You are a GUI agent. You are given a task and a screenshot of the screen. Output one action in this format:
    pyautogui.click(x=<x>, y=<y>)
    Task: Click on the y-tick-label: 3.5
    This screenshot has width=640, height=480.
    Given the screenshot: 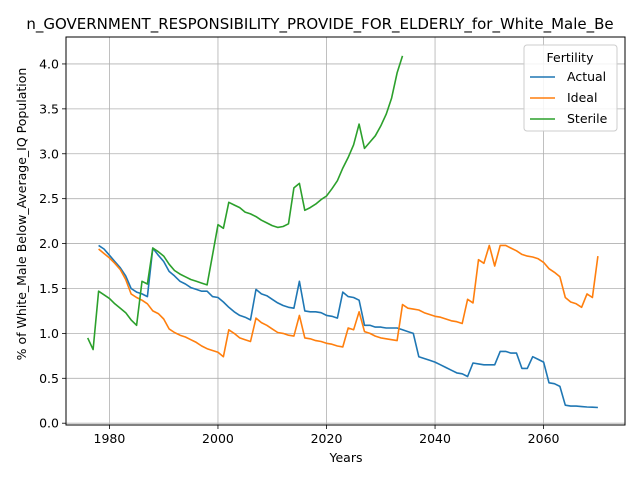 What is the action you would take?
    pyautogui.click(x=49, y=108)
    